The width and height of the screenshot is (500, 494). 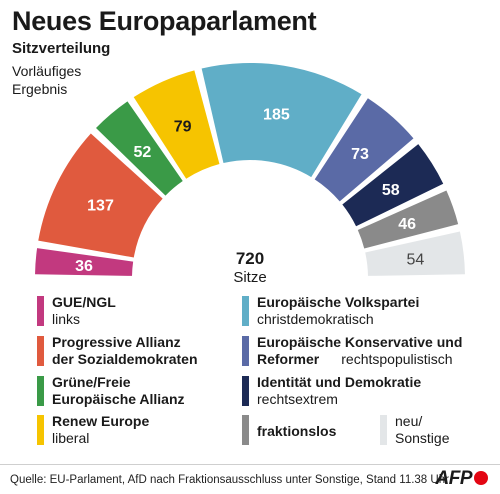 I want to click on chart-note: Vorläufiges Ergebnis, so click(x=47, y=80).